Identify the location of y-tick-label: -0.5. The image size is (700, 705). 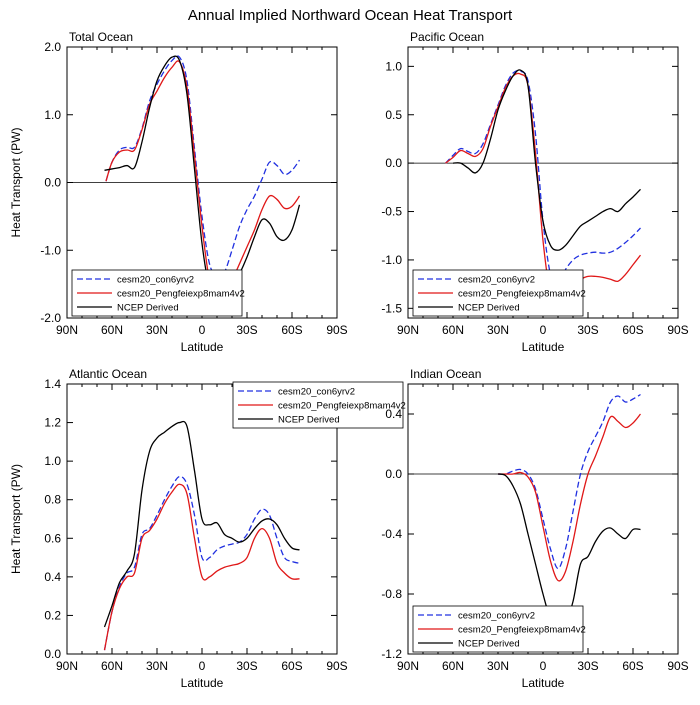
(391, 212).